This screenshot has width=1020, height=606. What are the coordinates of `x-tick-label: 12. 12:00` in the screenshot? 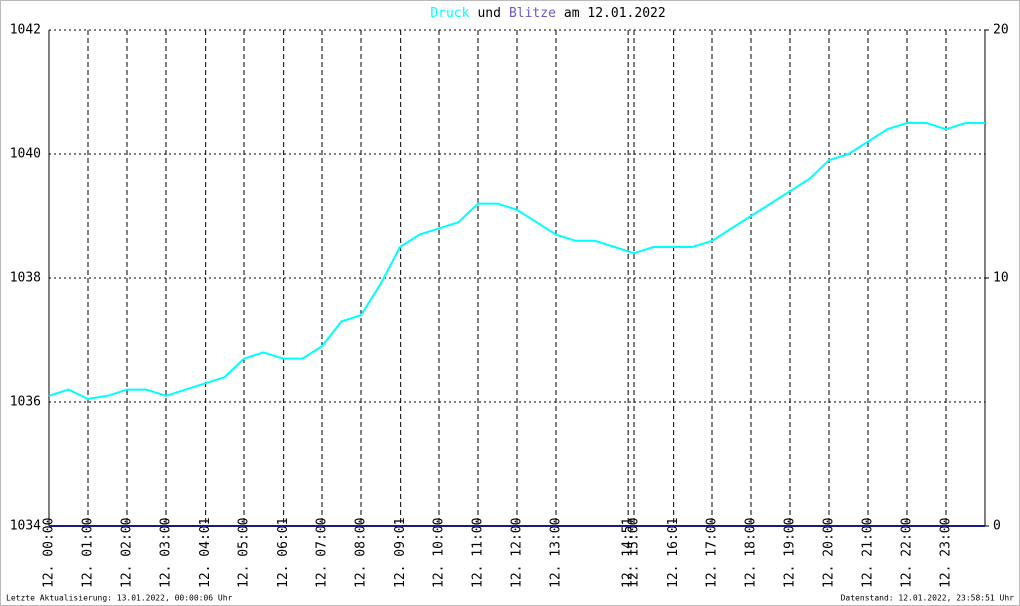 It's located at (517, 553).